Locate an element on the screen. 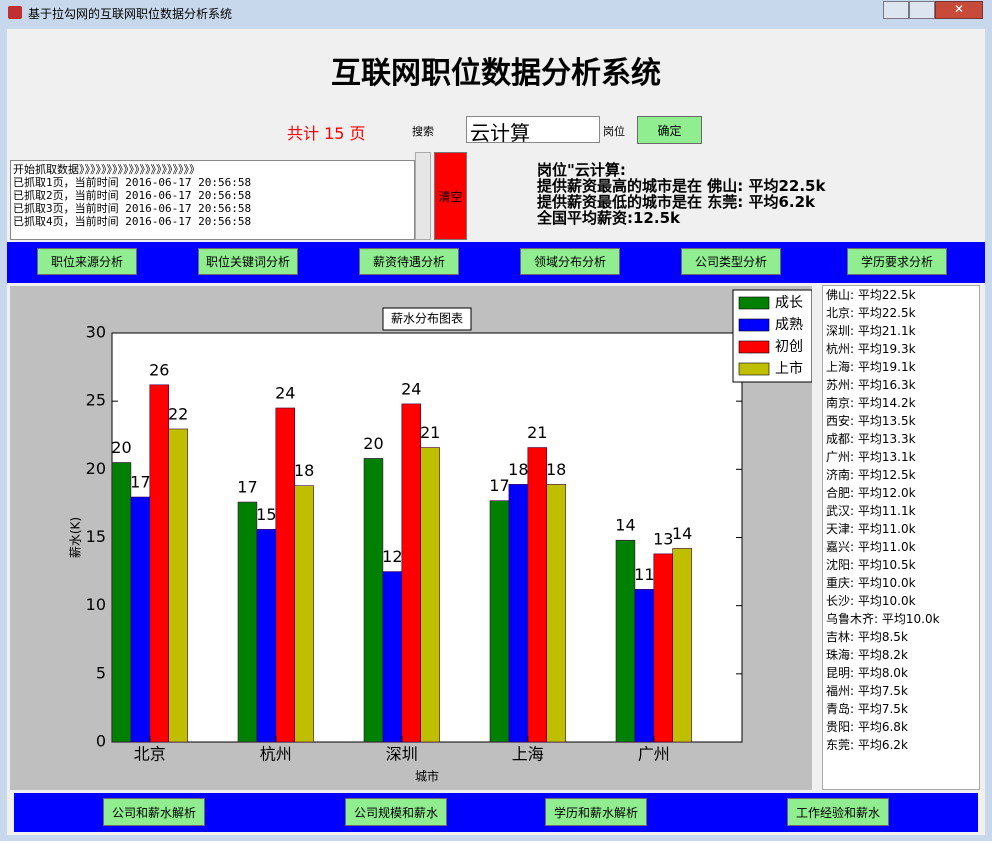 The image size is (992, 841). clear-button: 清空 is located at coordinates (450, 196).